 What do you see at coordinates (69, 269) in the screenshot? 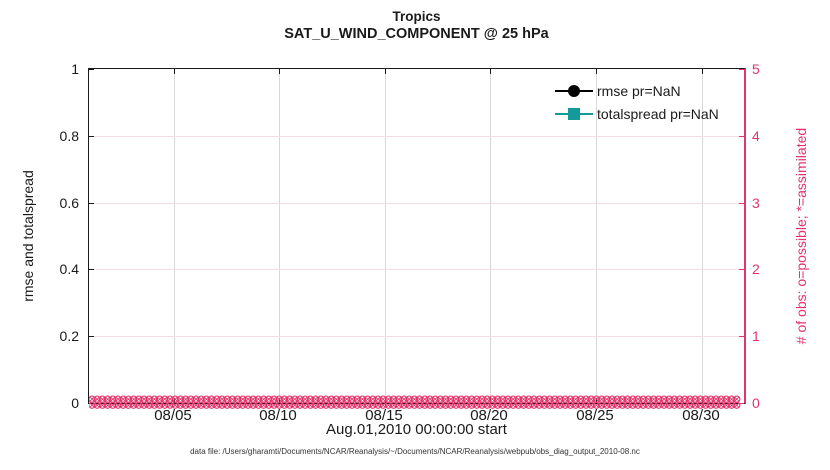
I see `left-y-tick-label: 0.4` at bounding box center [69, 269].